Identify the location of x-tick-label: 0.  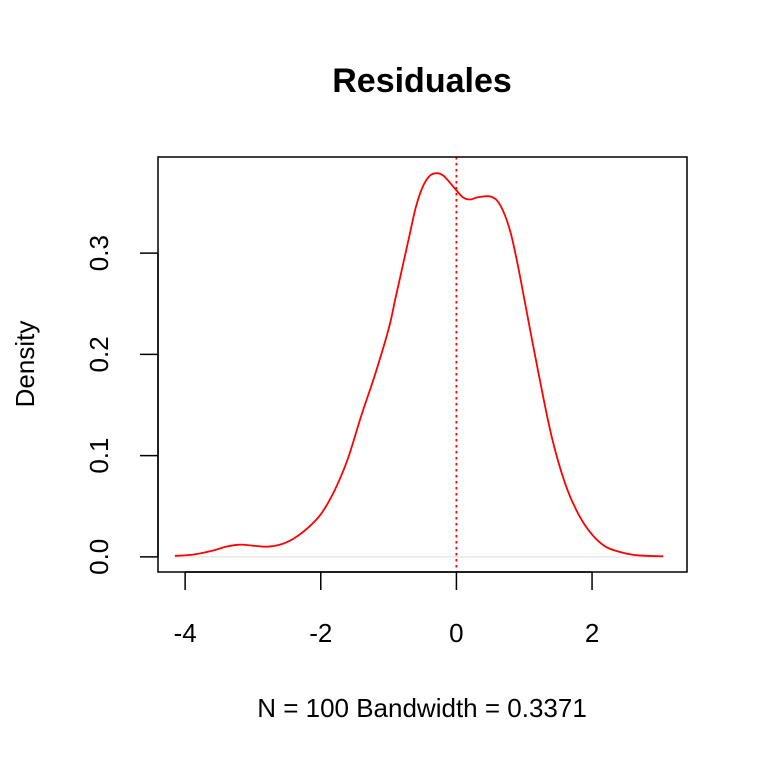
(456, 633).